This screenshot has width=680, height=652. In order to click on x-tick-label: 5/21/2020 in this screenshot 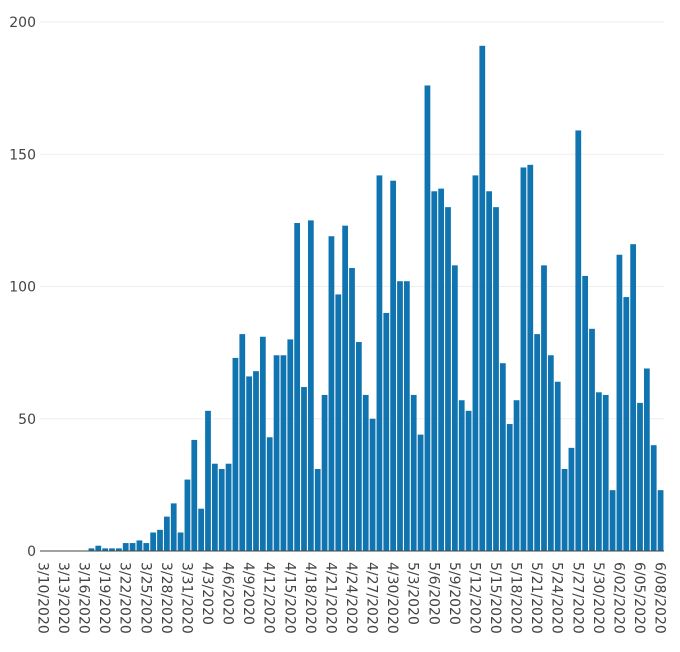, I will do `click(536, 598)`.